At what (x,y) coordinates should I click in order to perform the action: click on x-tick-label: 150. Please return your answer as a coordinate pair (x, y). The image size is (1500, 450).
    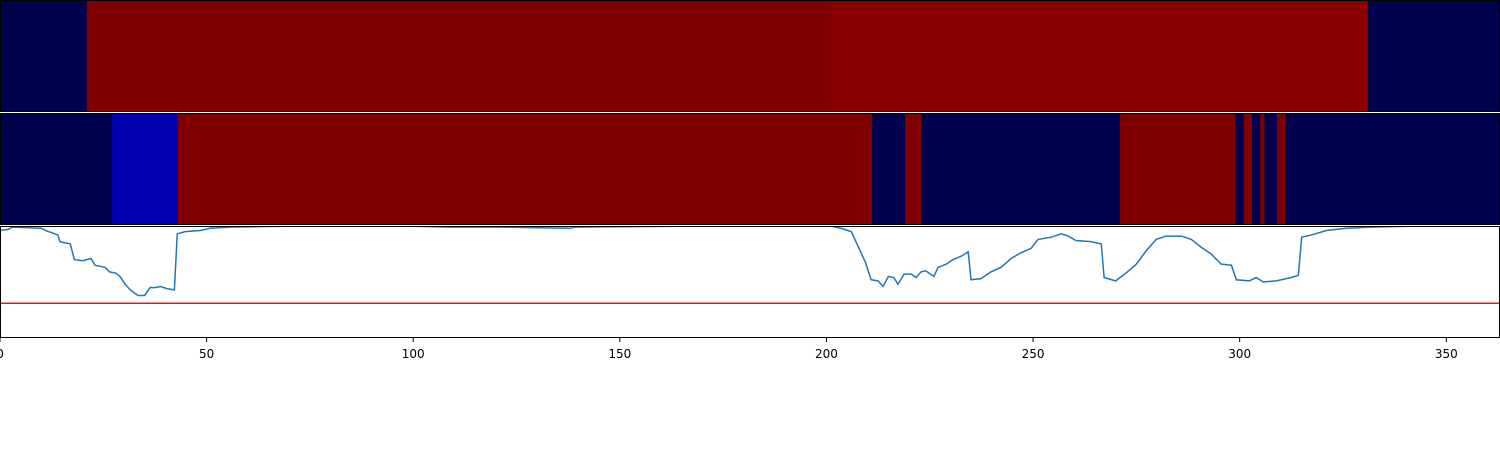
    Looking at the image, I should click on (619, 354).